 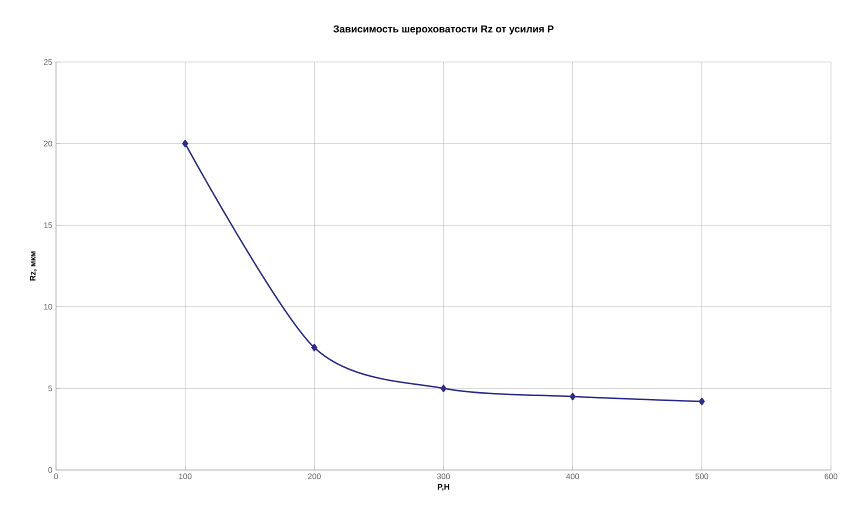 What do you see at coordinates (314, 477) in the screenshot?
I see `x-tick-label: 200` at bounding box center [314, 477].